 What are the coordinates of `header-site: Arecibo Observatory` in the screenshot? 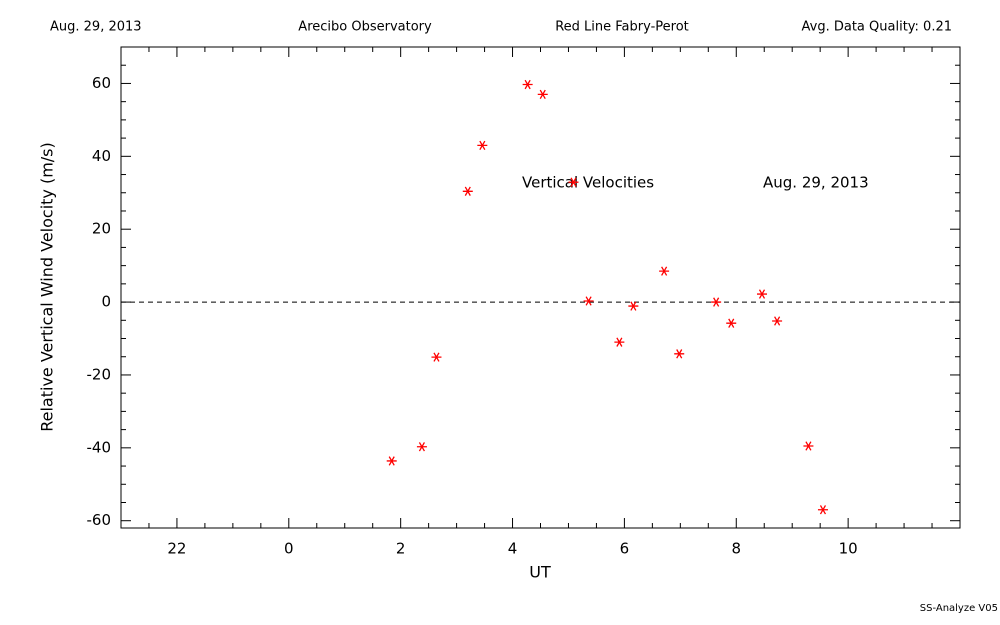 It's located at (365, 27).